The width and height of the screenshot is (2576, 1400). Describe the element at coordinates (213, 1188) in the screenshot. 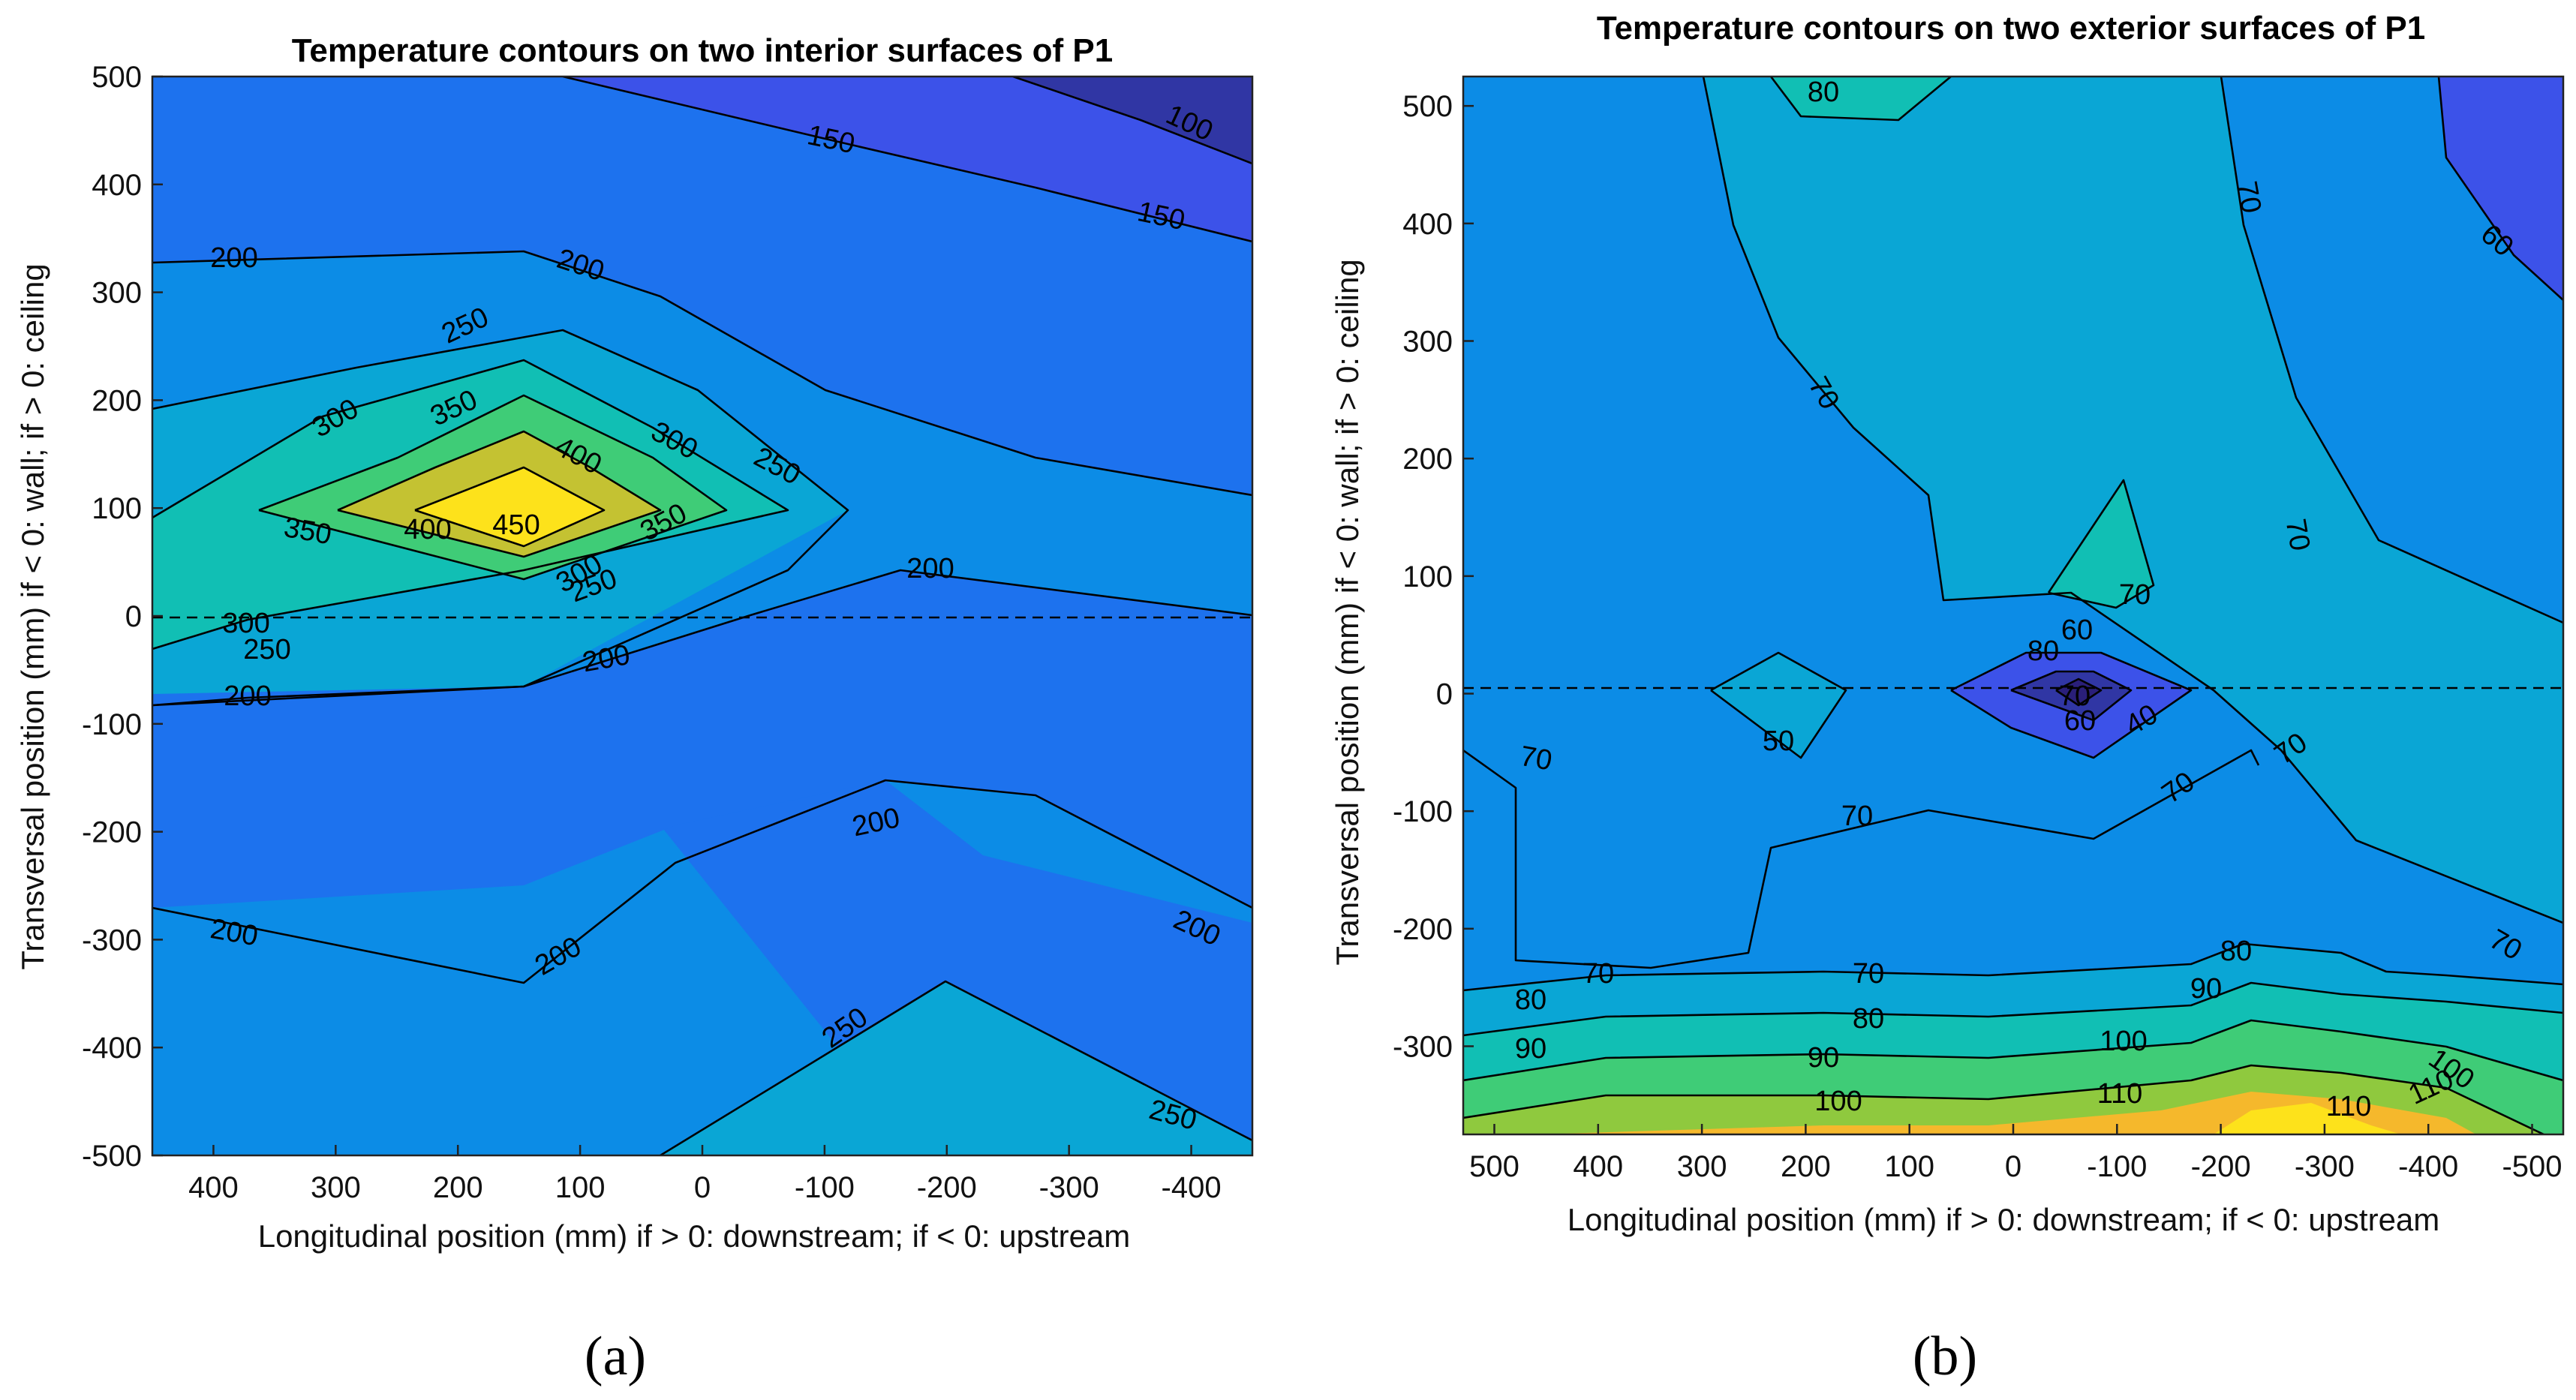

I see `chart-a-x-tick-label: 400` at that location.